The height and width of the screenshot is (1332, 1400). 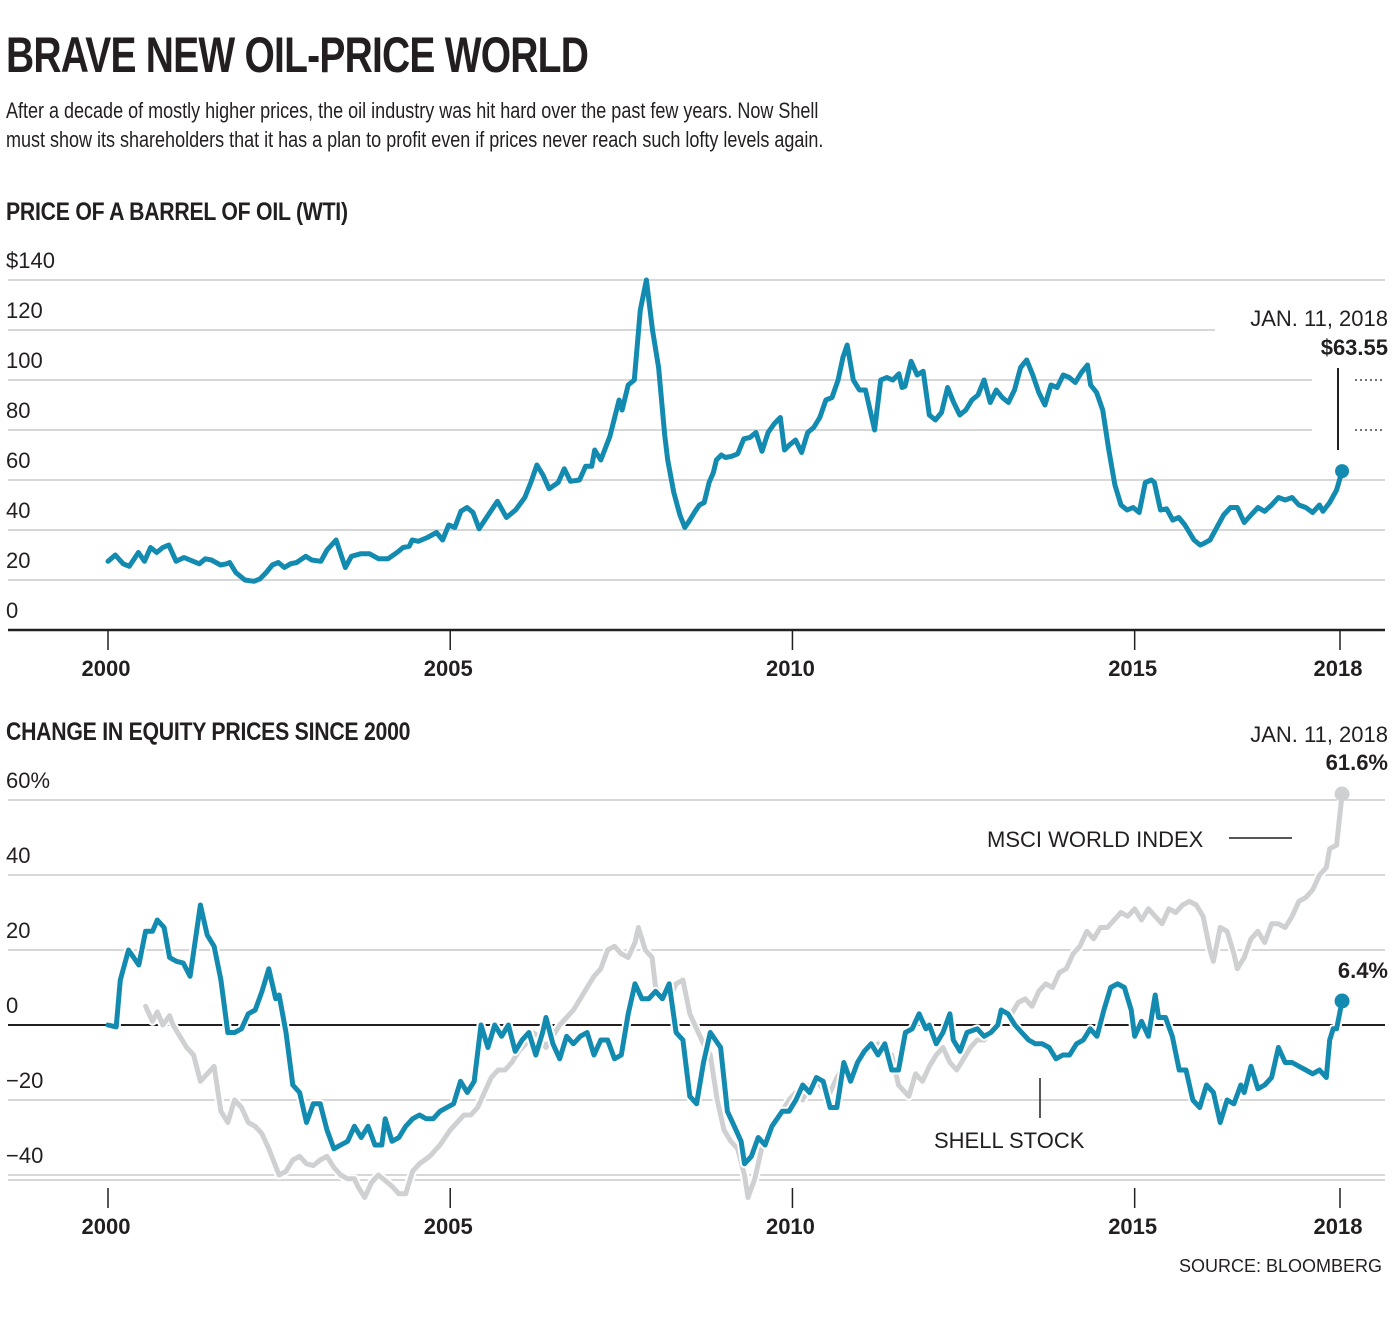 I want to click on msci-endpoint-marker, so click(x=1342, y=794).